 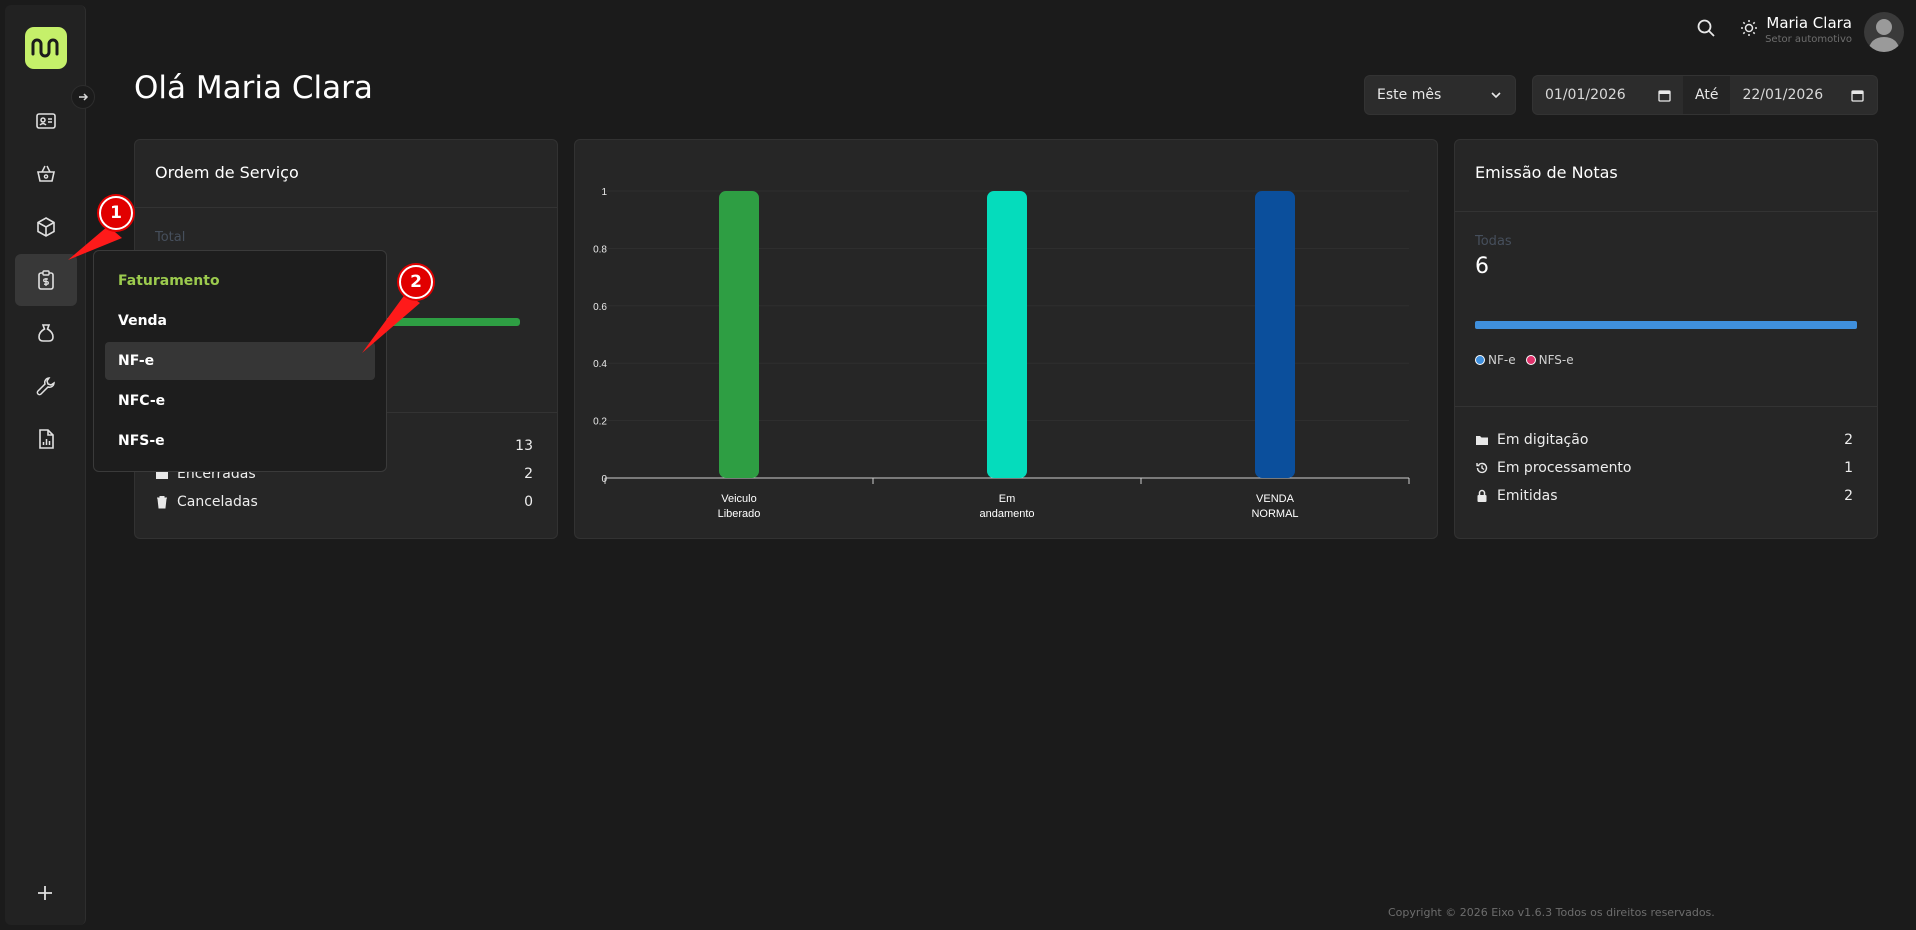 What do you see at coordinates (162, 502) in the screenshot?
I see `trash-icon` at bounding box center [162, 502].